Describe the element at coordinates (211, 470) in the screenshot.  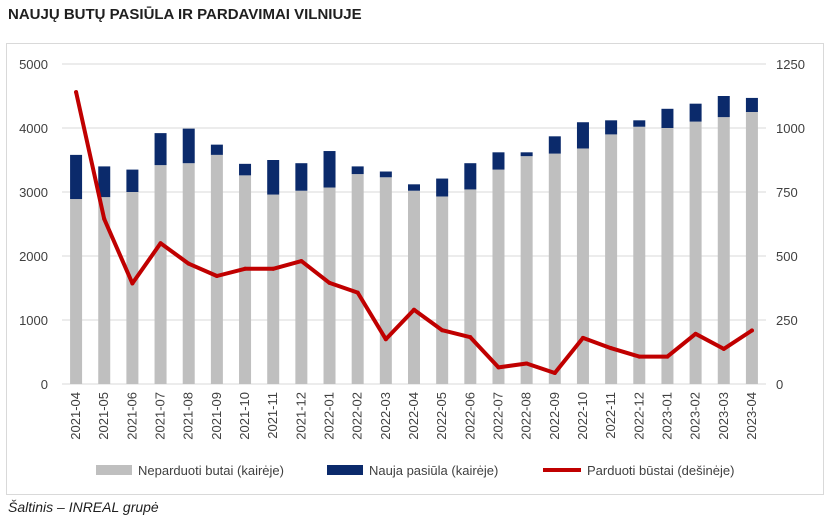
I see `legend-label-unsold: Neparduoti butai (kairėje)` at that location.